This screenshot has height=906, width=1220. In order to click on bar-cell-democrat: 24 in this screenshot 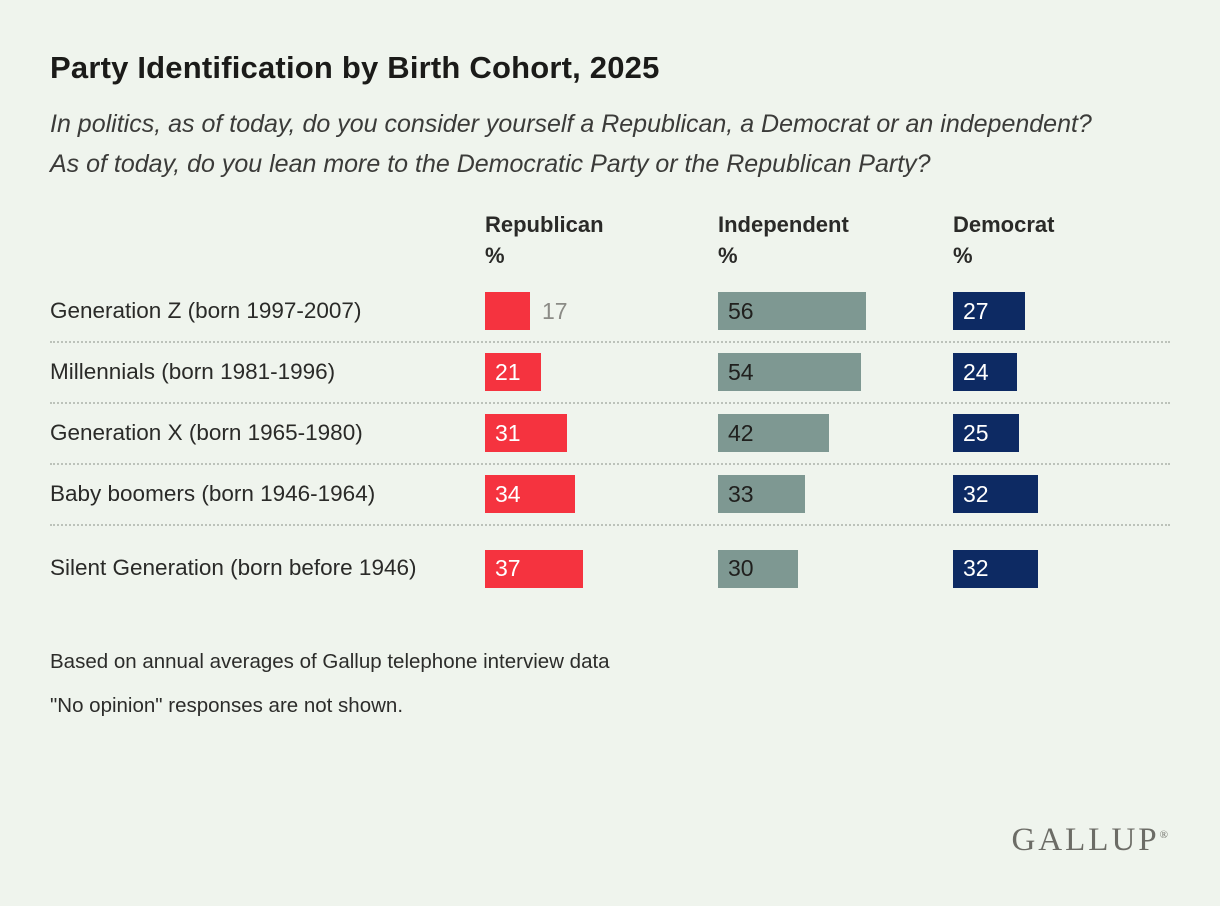, I will do `click(1061, 372)`.